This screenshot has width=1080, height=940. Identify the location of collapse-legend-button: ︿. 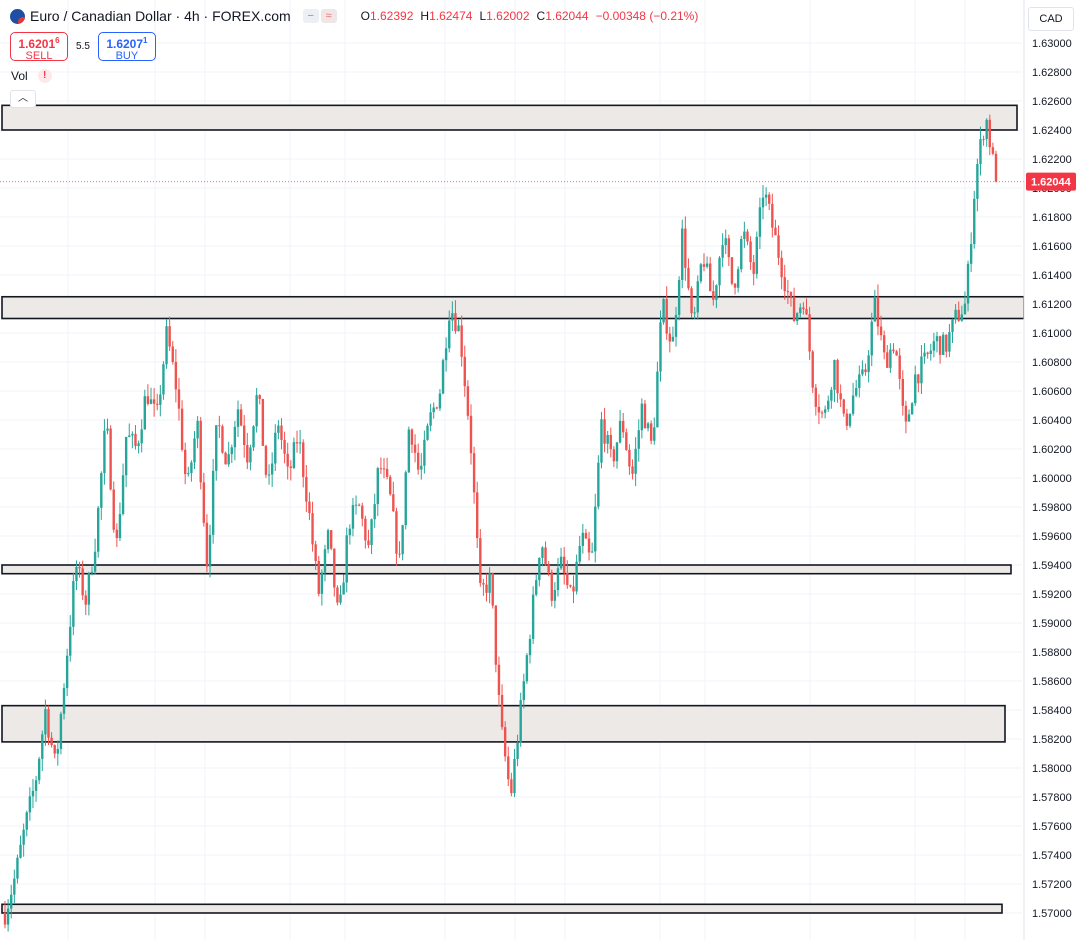
(23, 99).